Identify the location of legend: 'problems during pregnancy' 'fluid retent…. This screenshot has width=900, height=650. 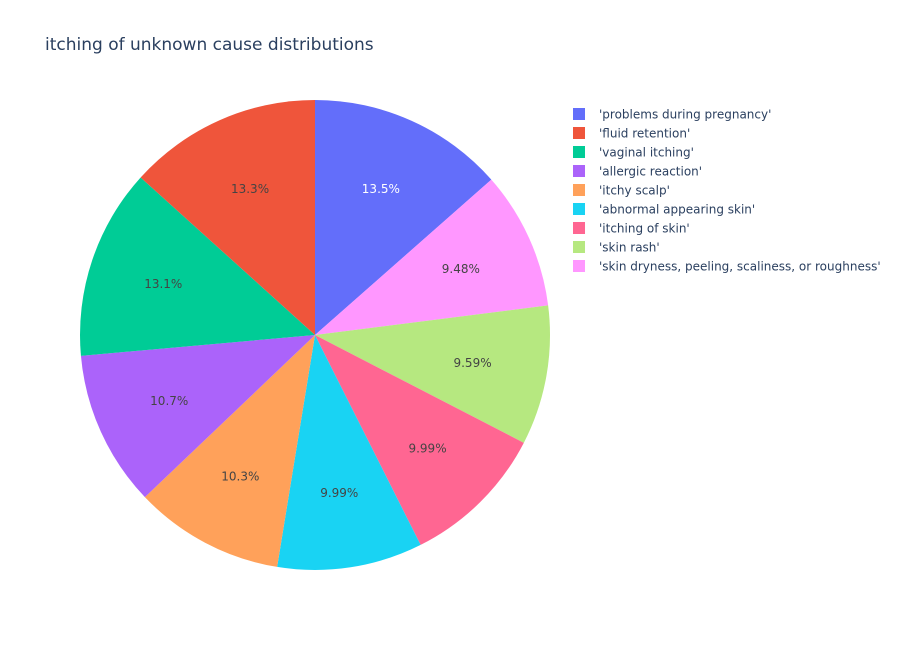
(727, 191).